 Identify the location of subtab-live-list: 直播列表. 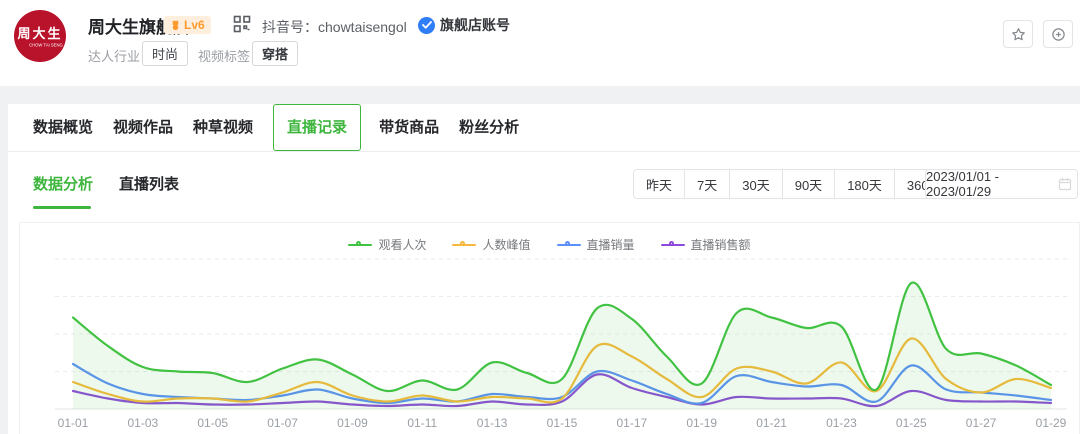
(149, 183).